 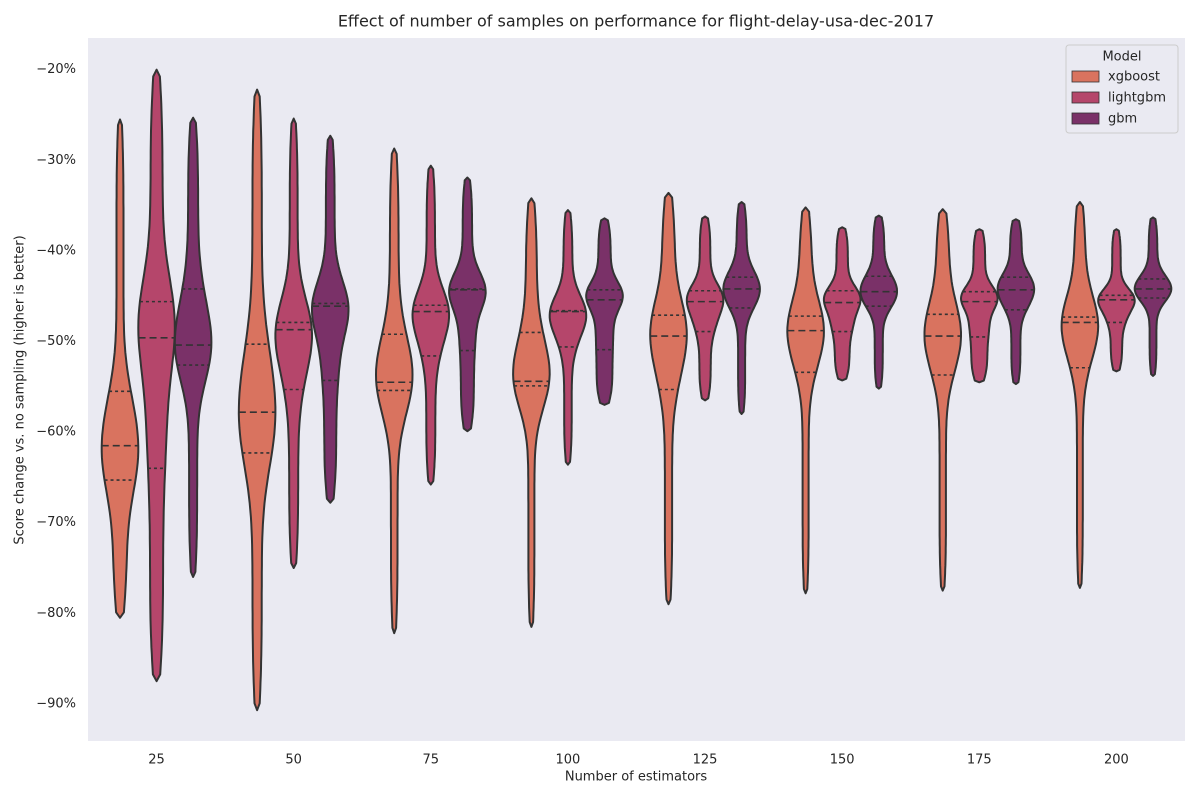 I want to click on y-tick-label: −80%, so click(x=56, y=613).